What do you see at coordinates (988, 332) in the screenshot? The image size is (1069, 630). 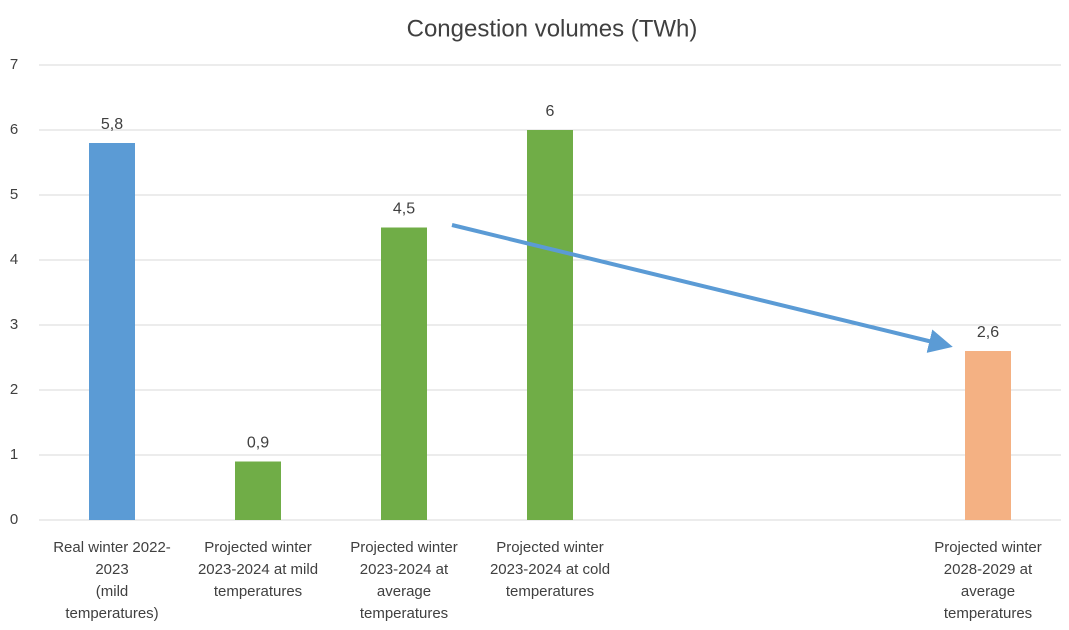 I see `value-label: 2,6` at bounding box center [988, 332].